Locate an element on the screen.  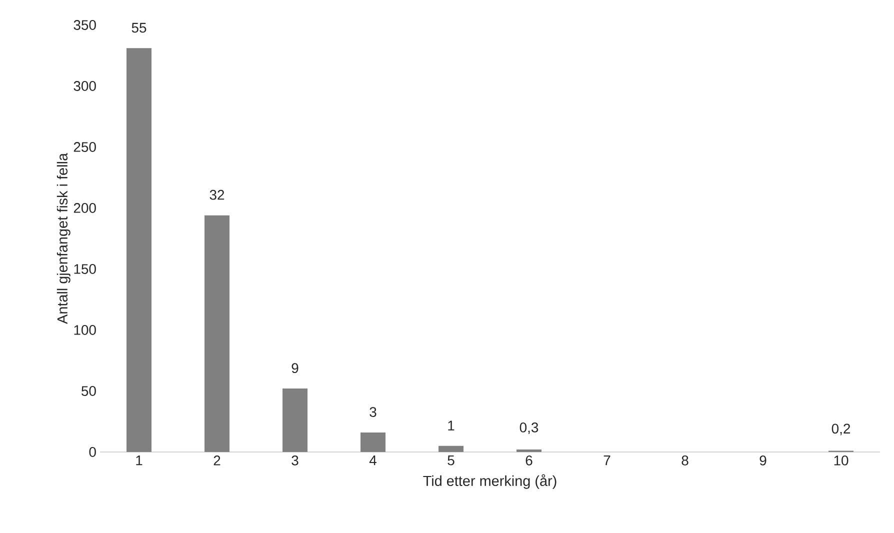
y-tick-label: 200 is located at coordinates (85, 208).